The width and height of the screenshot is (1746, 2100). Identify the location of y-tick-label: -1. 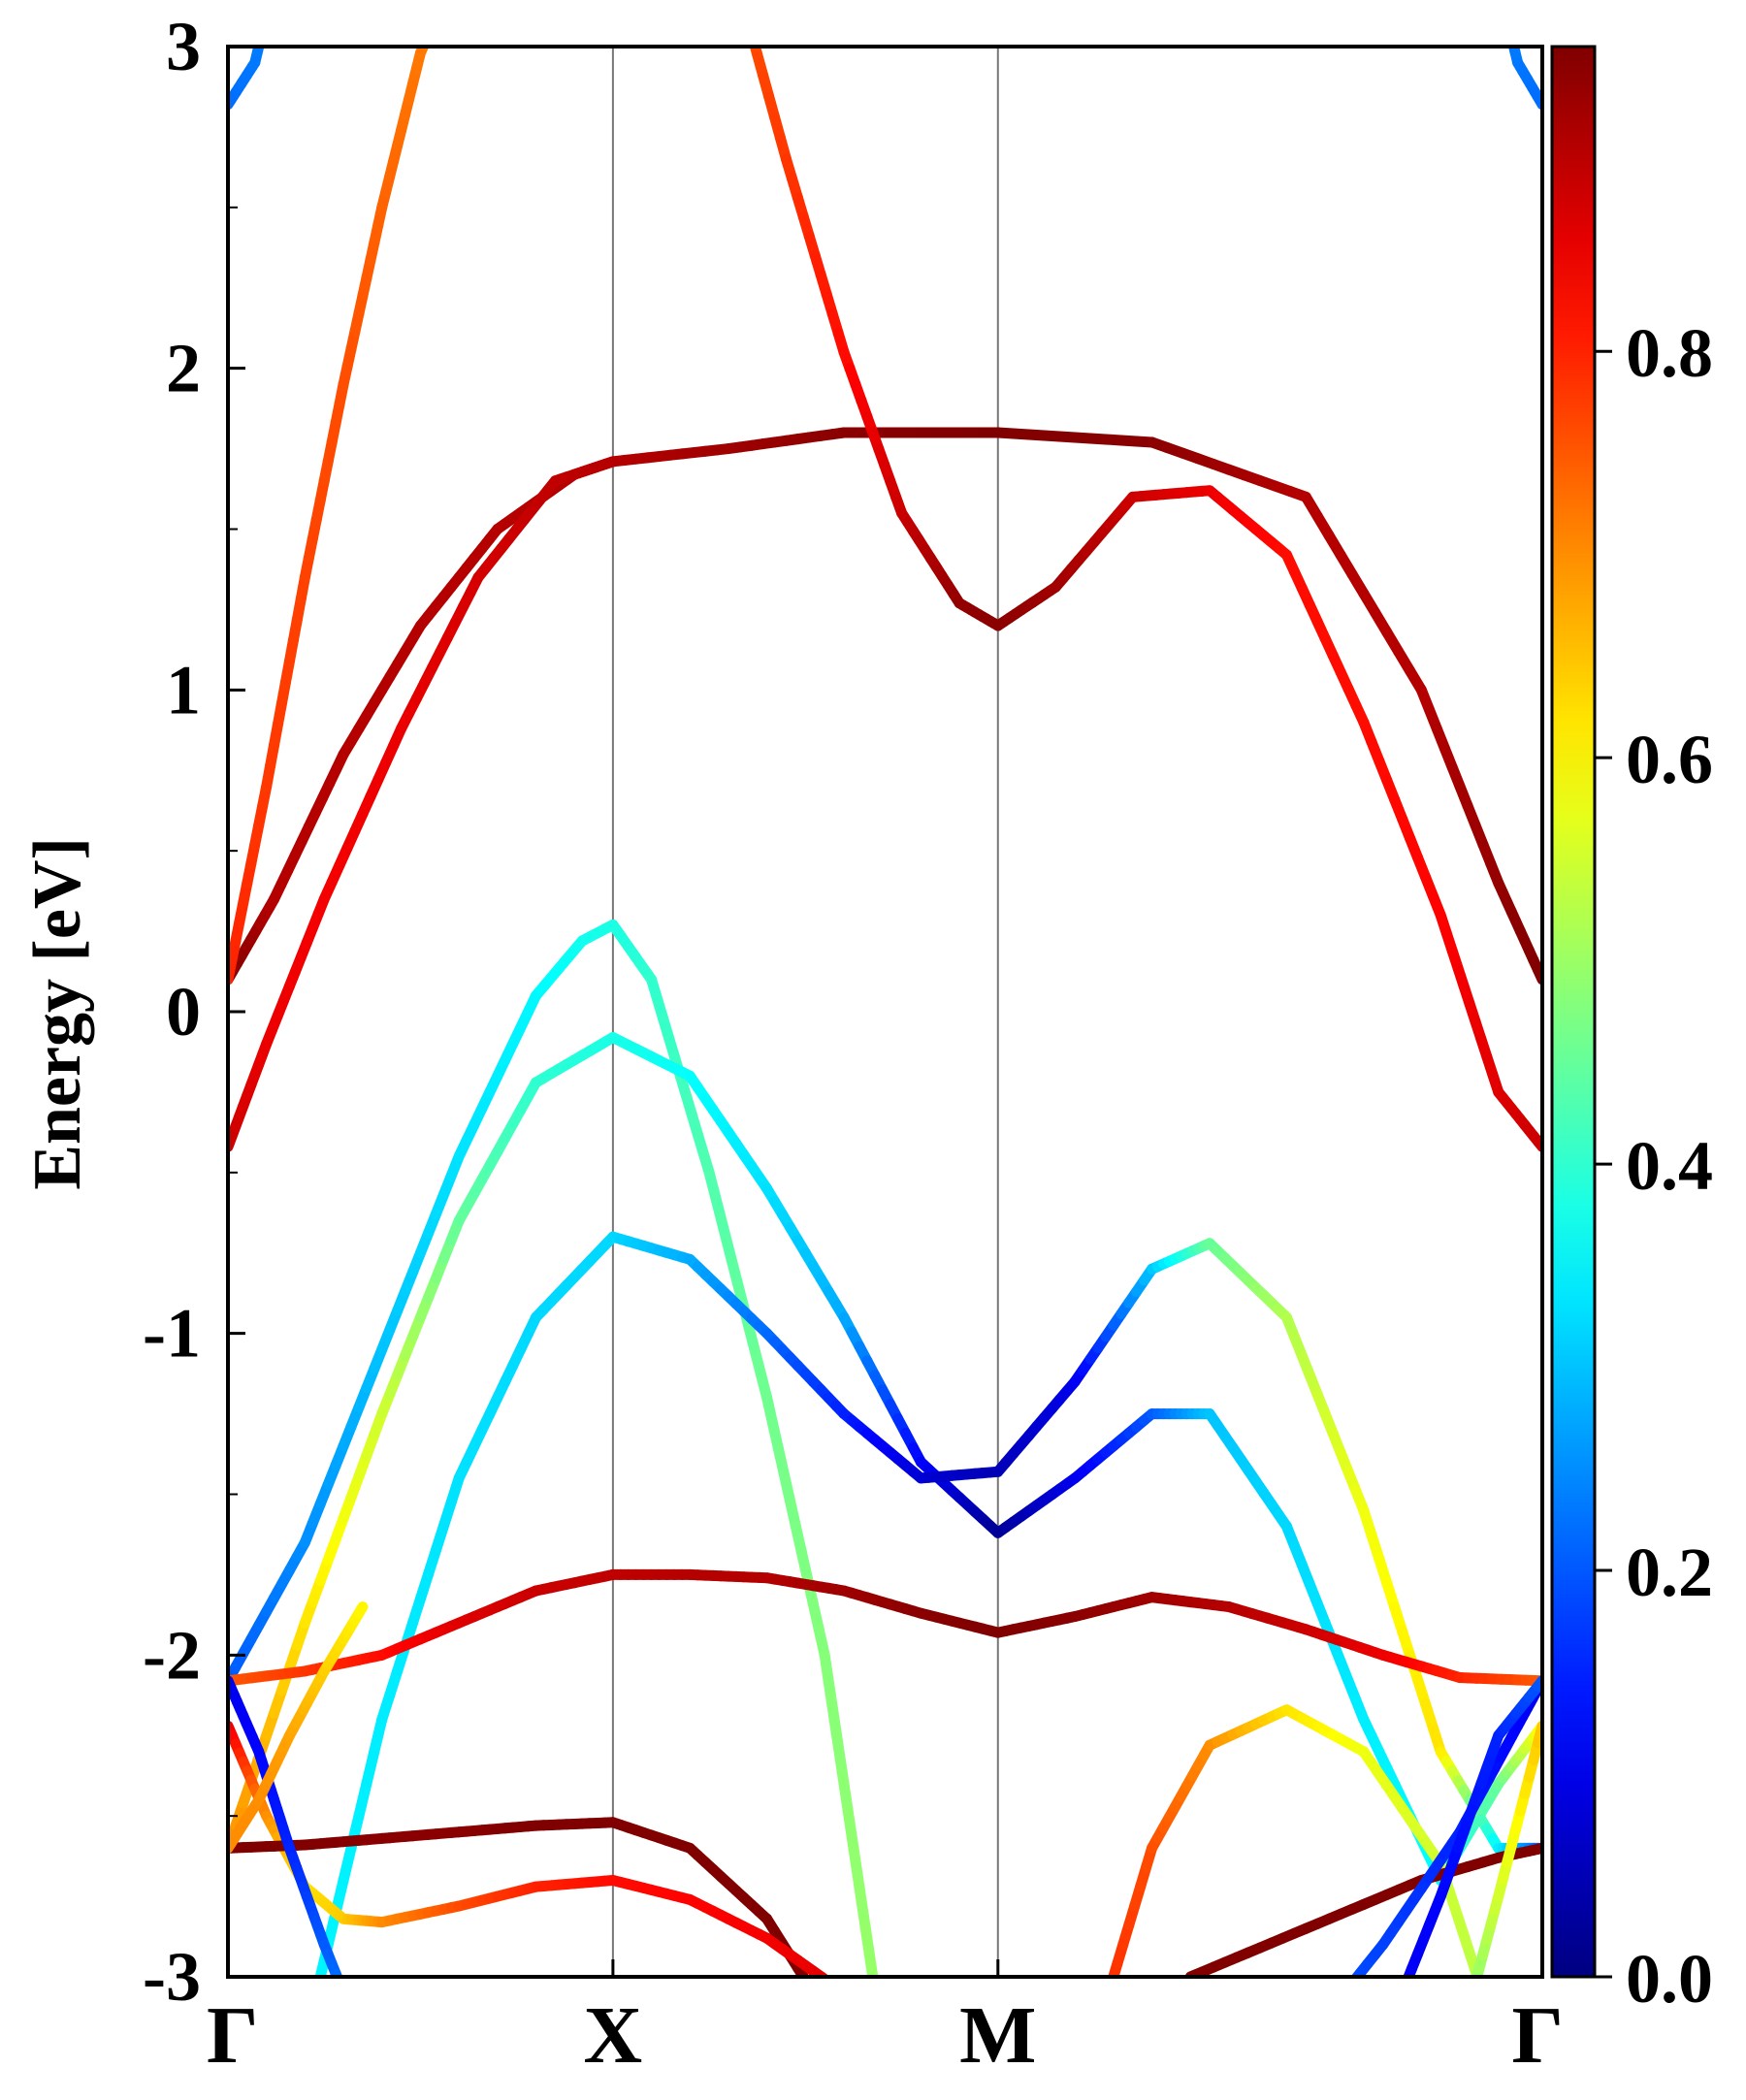
(172, 1334).